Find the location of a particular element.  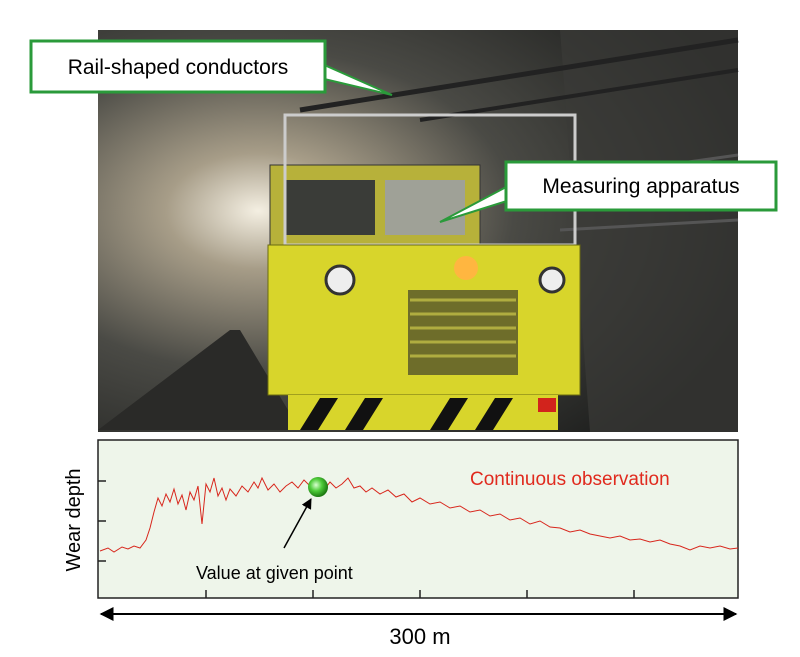

callout: Rail-shaped conductors is located at coordinates (211, 67).